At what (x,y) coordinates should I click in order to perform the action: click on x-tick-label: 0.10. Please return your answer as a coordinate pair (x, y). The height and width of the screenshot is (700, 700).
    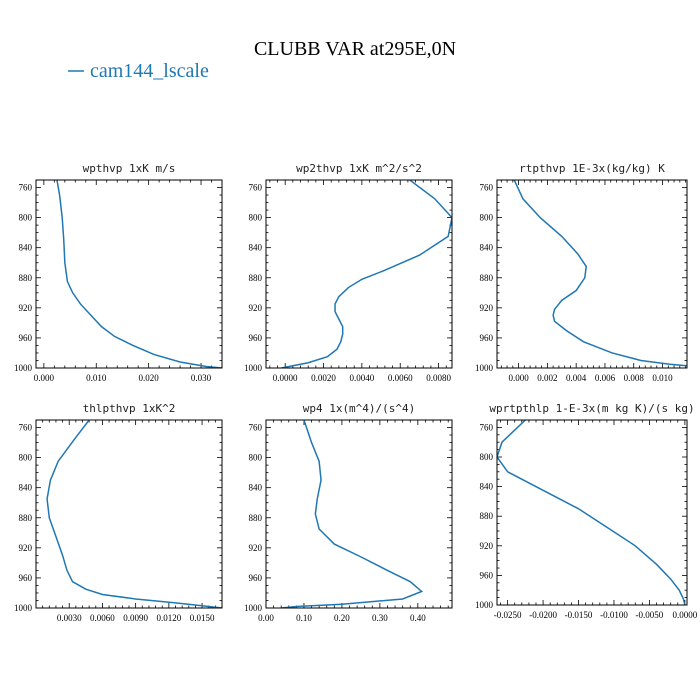
    Looking at the image, I should click on (304, 618).